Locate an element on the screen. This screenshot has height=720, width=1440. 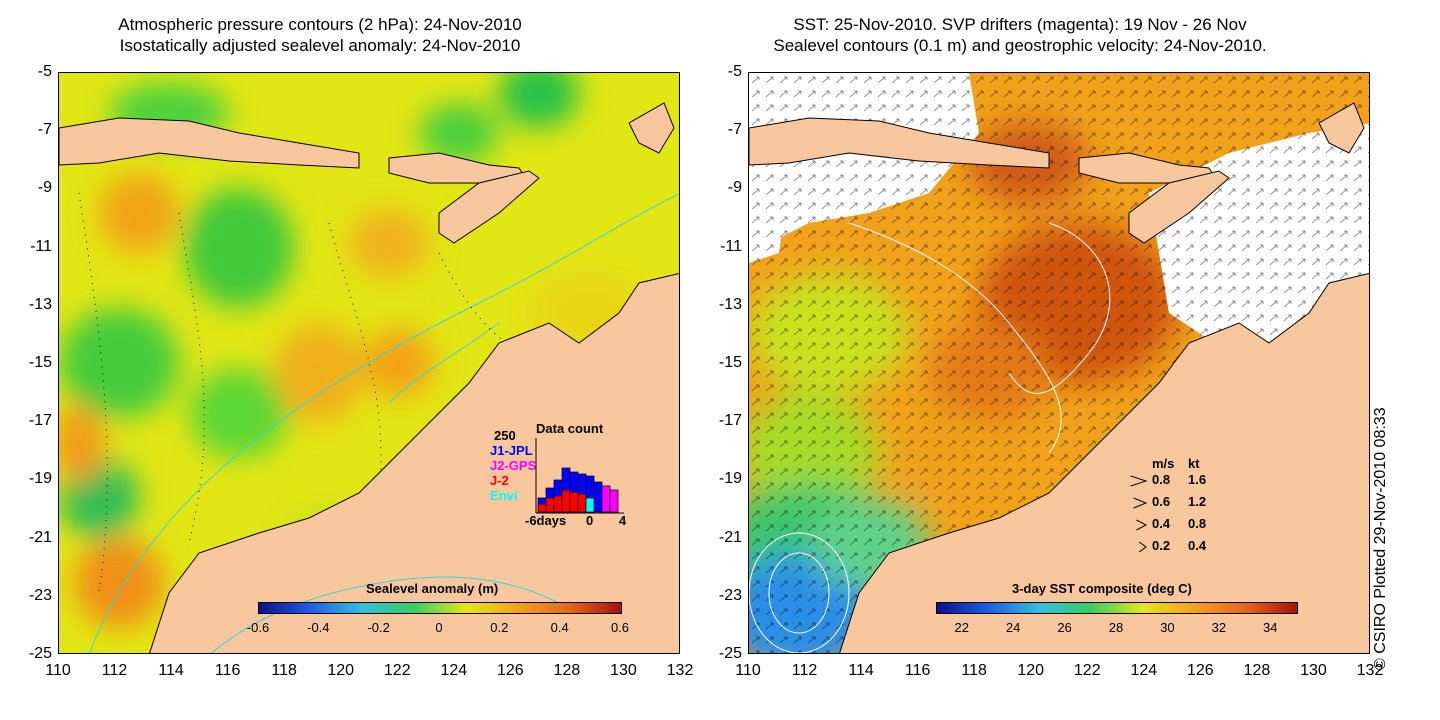
velocity-ms-value: 0.6 is located at coordinates (1161, 501).